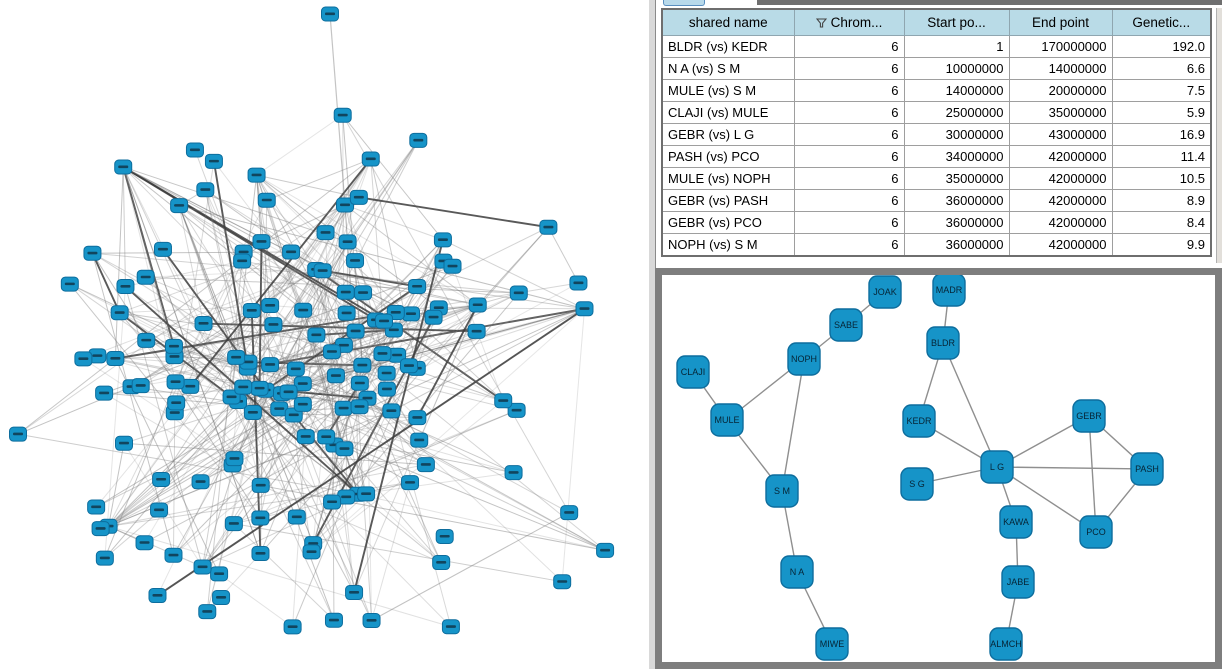 Image resolution: width=1222 pixels, height=669 pixels. I want to click on table-row: GEBR (vs) PCO 6 36000000 42000000 8.4, so click(936, 222).